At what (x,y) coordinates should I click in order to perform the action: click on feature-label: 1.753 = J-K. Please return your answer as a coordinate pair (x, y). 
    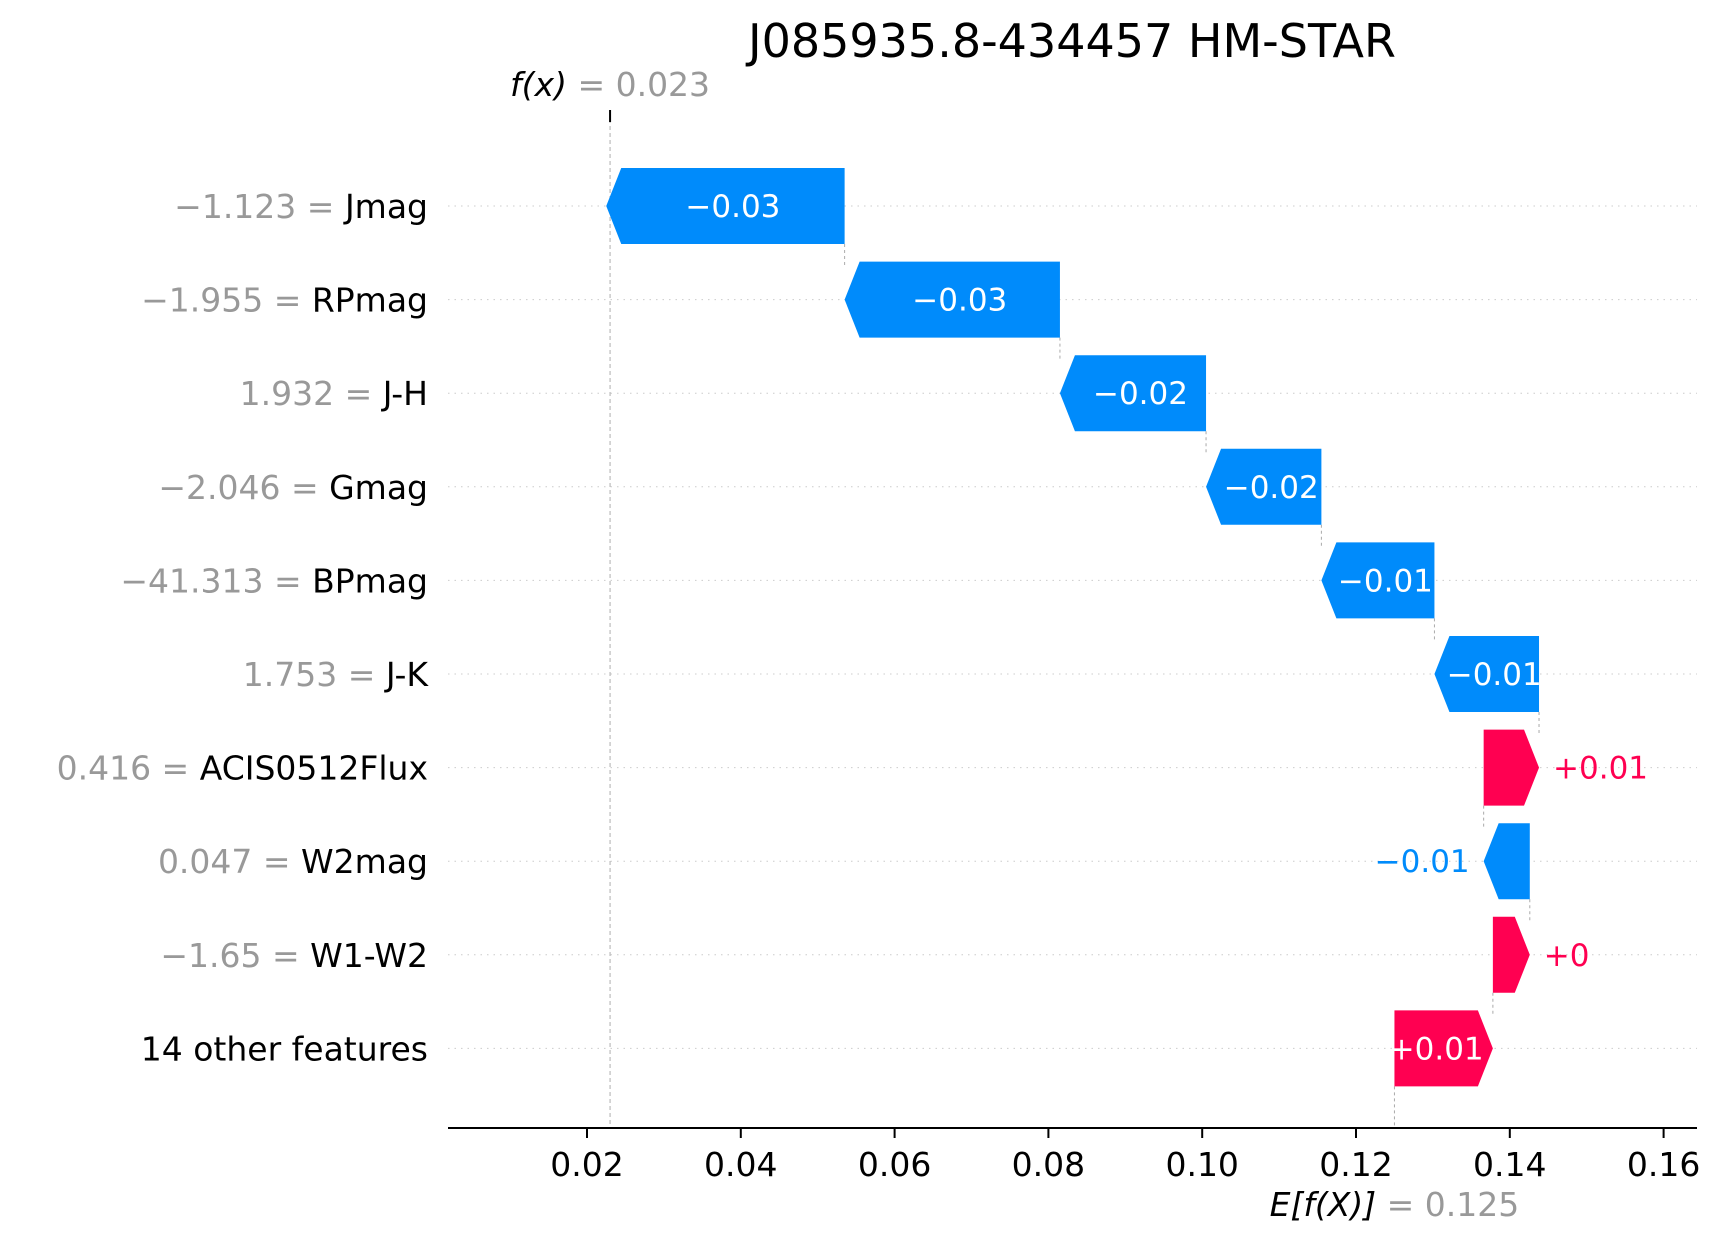
    Looking at the image, I should click on (336, 674).